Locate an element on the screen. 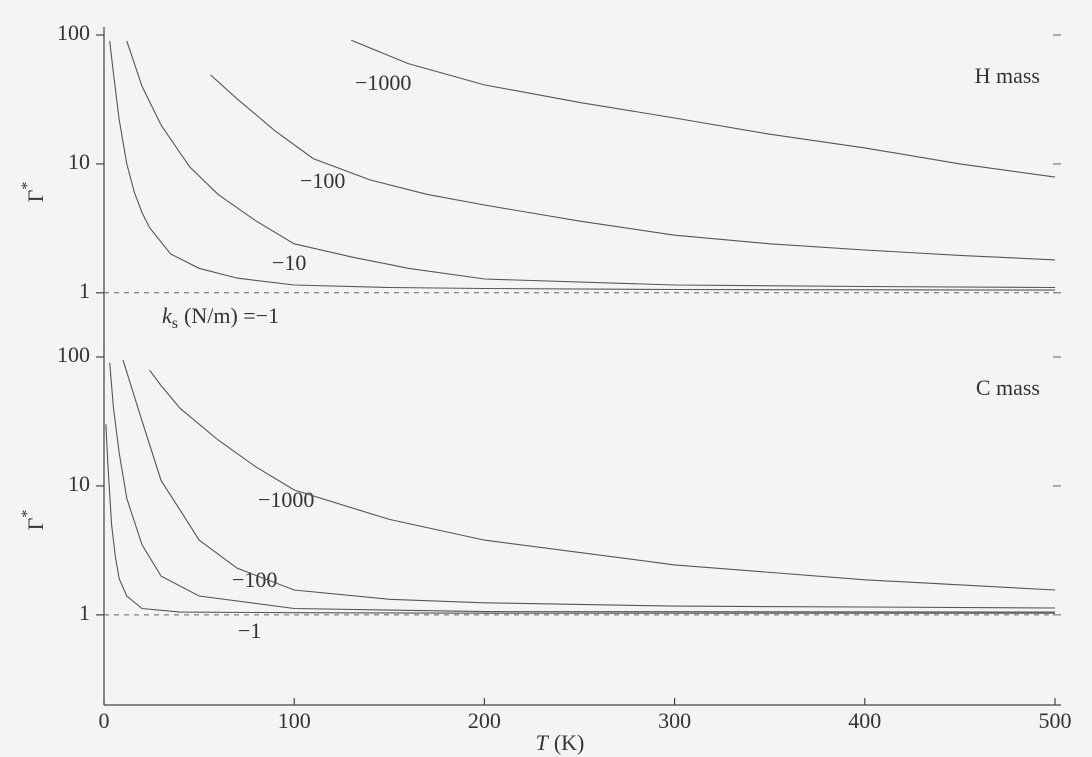  ks-value: −1 is located at coordinates (267, 315).